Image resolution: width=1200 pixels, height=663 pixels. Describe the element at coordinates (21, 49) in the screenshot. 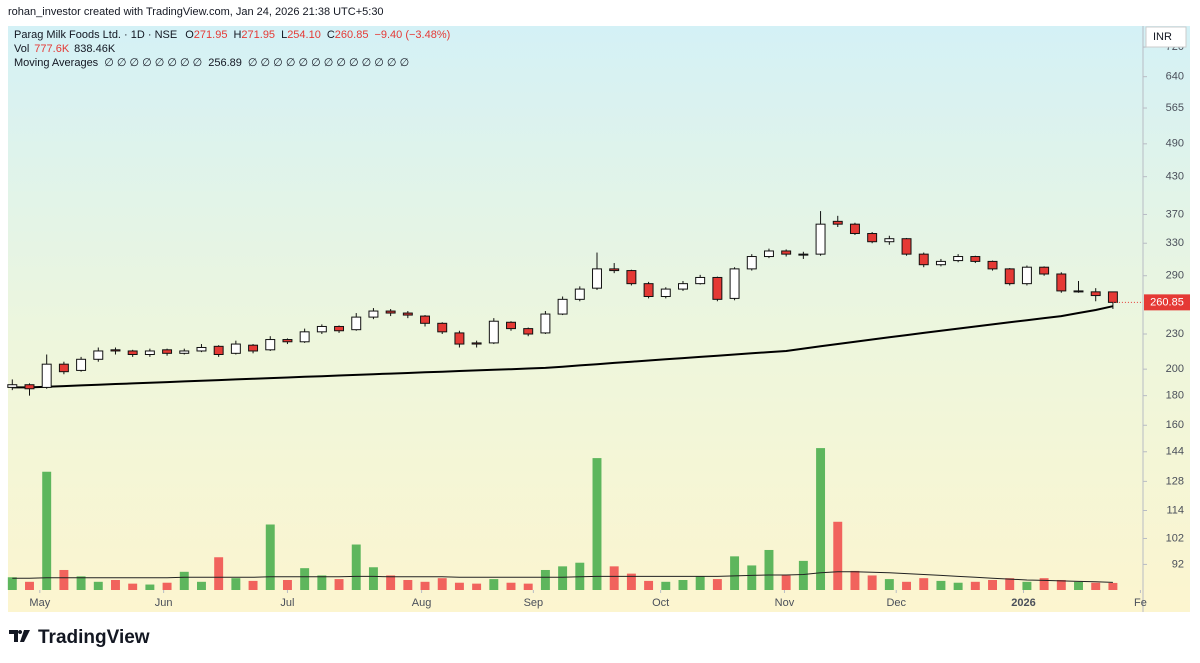

I see `vol-label: Vol` at that location.